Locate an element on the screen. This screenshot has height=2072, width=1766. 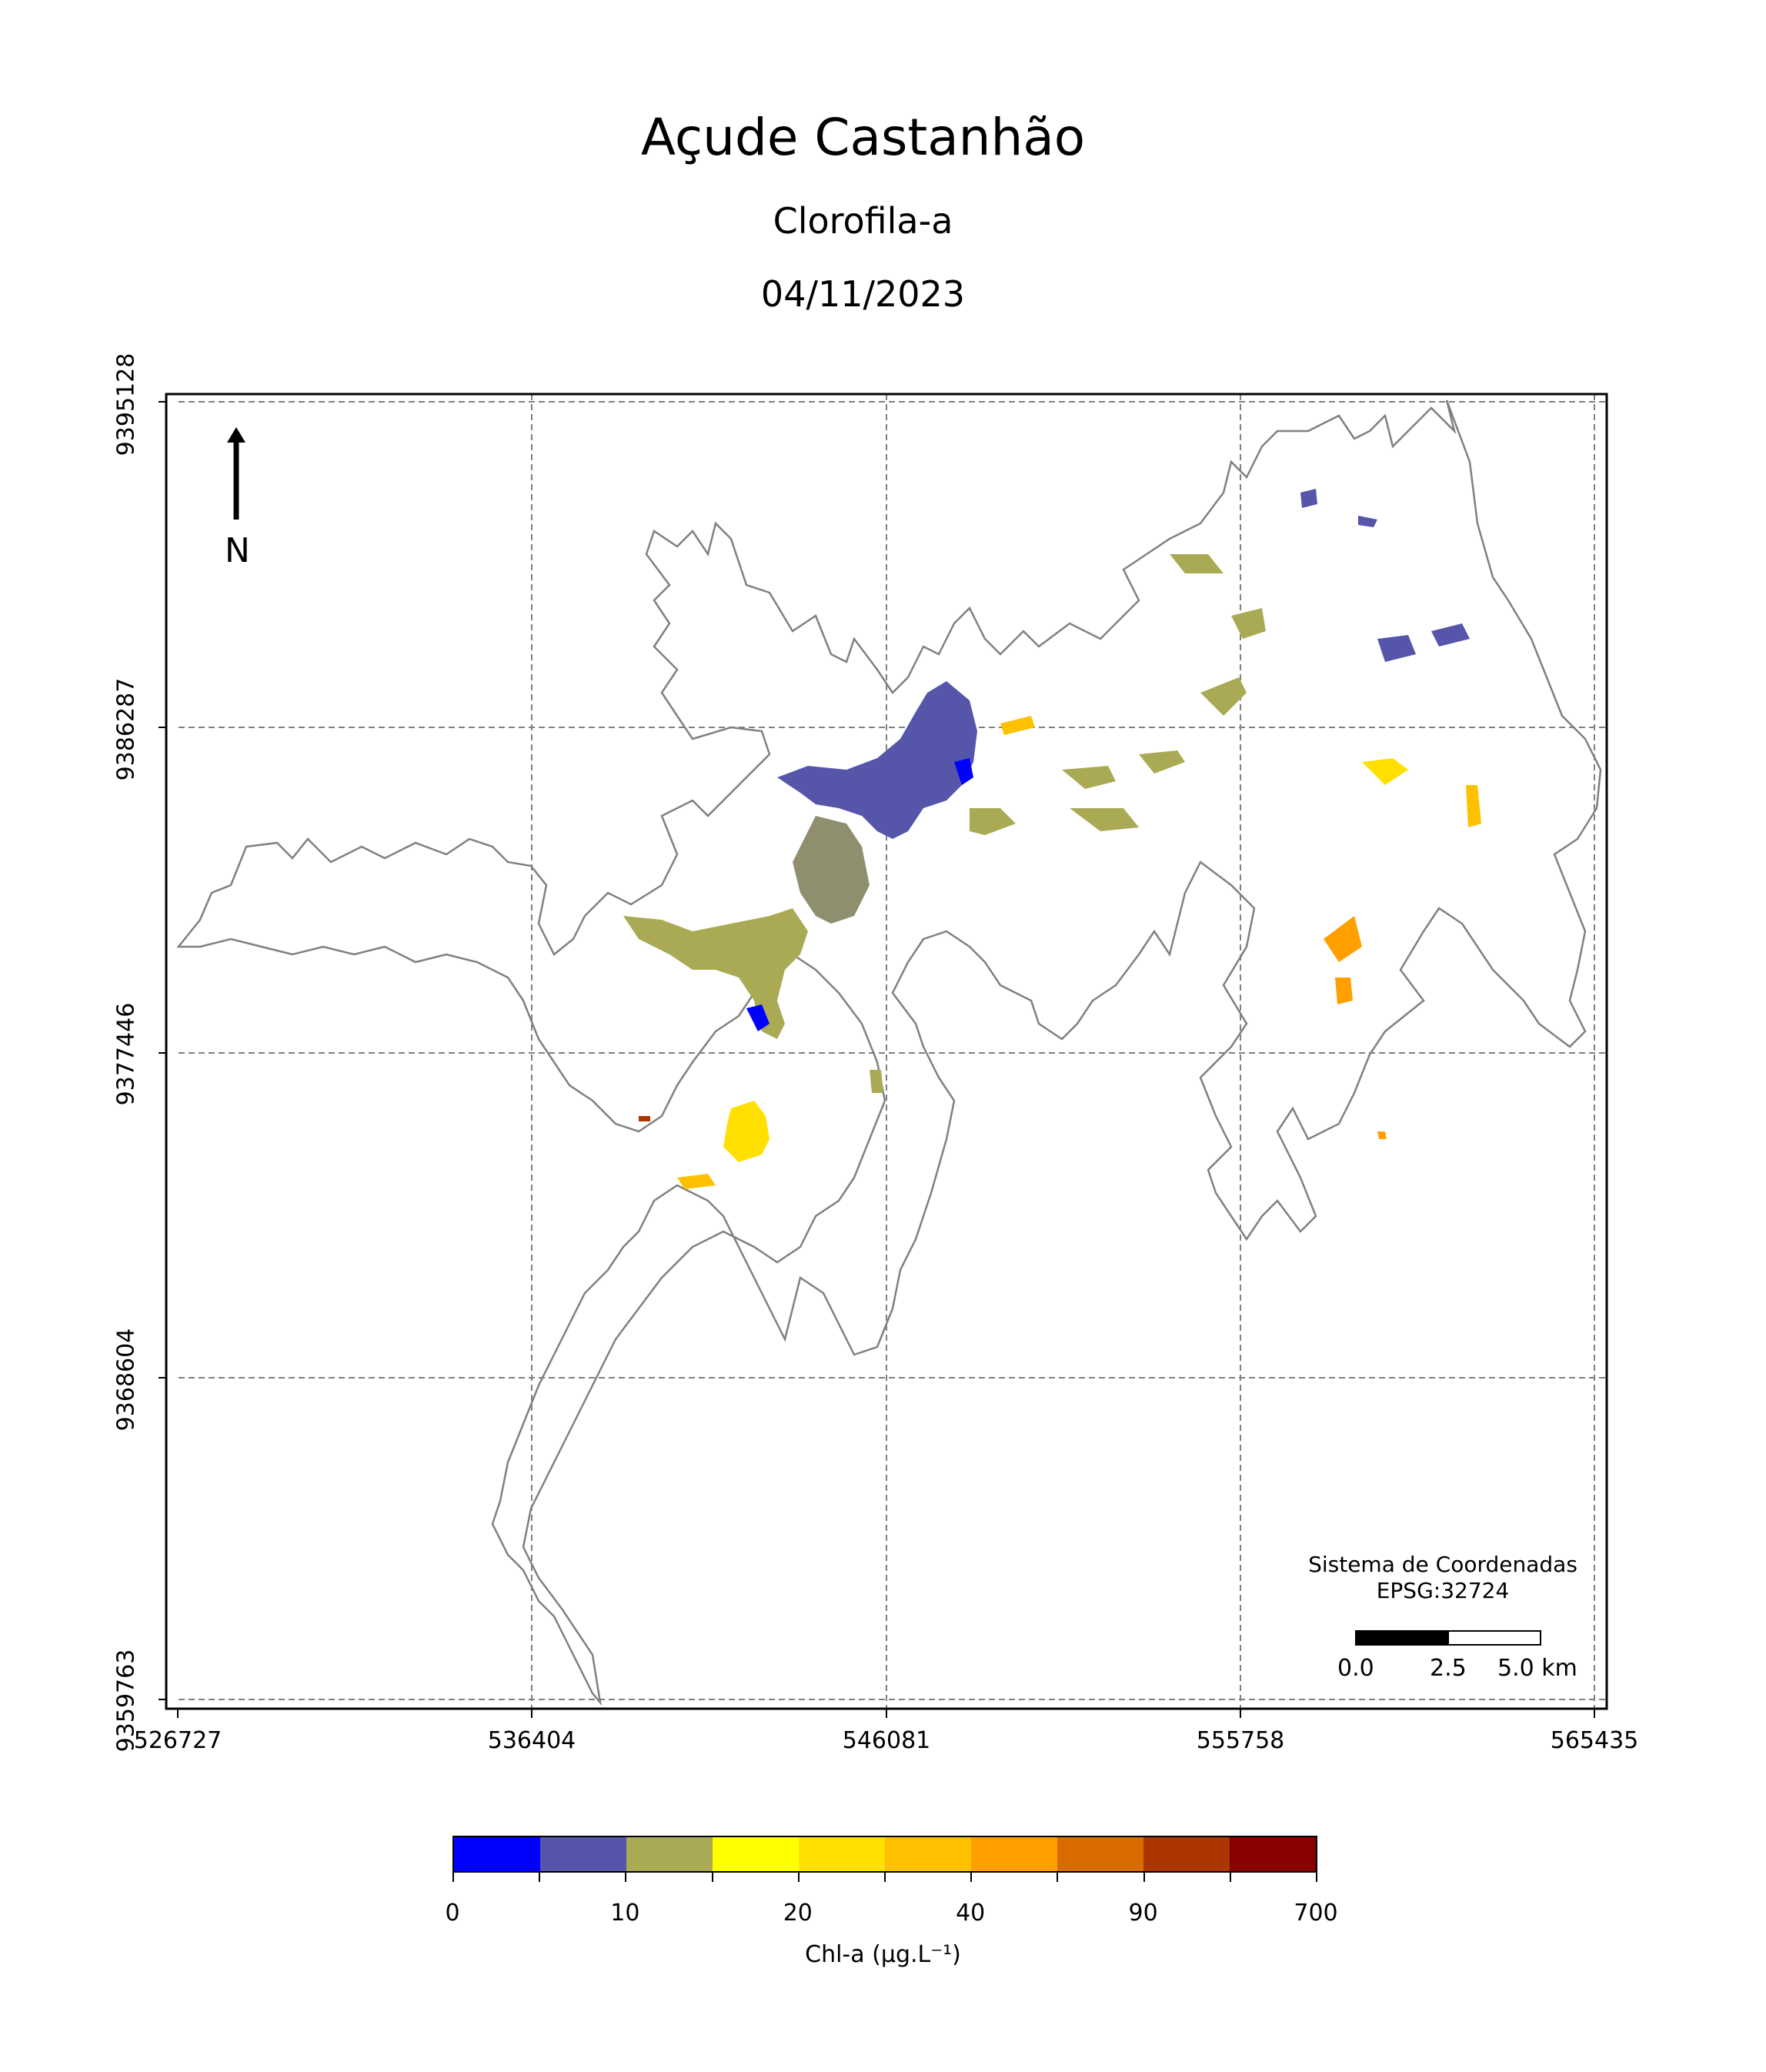
crs-code: EPSG:32724 is located at coordinates (1443, 1590).